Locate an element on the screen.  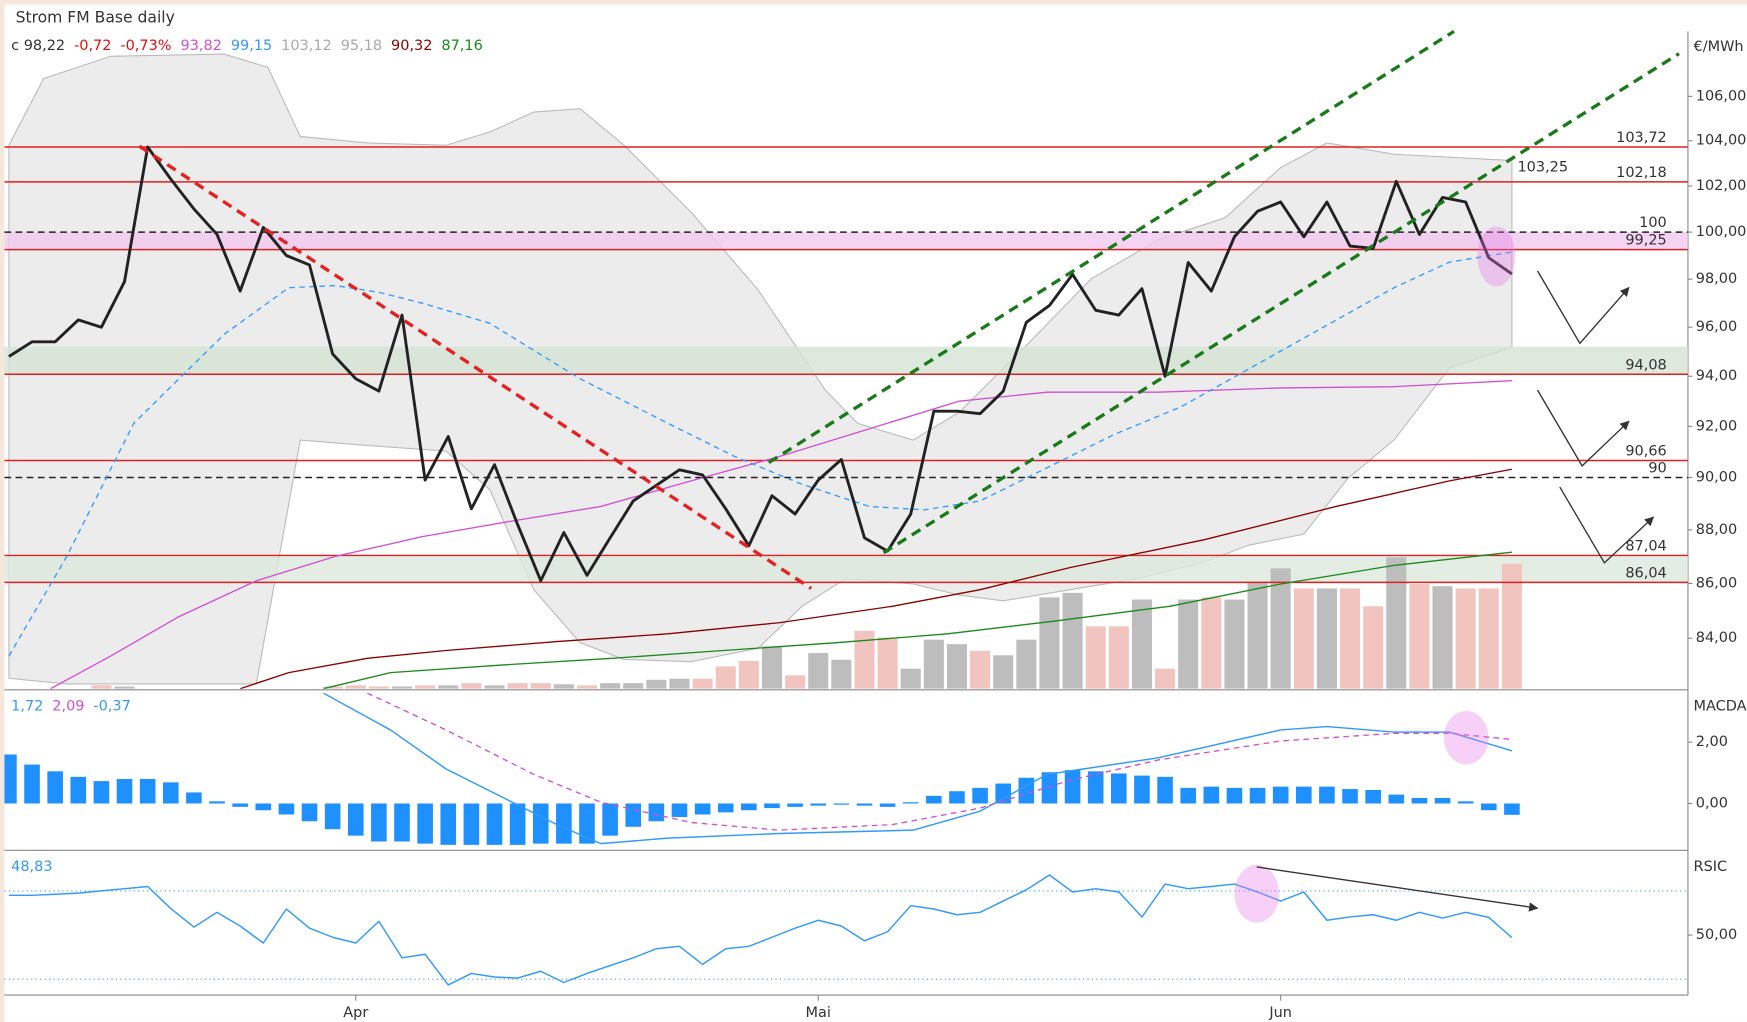
zone is located at coordinates (846, 241).